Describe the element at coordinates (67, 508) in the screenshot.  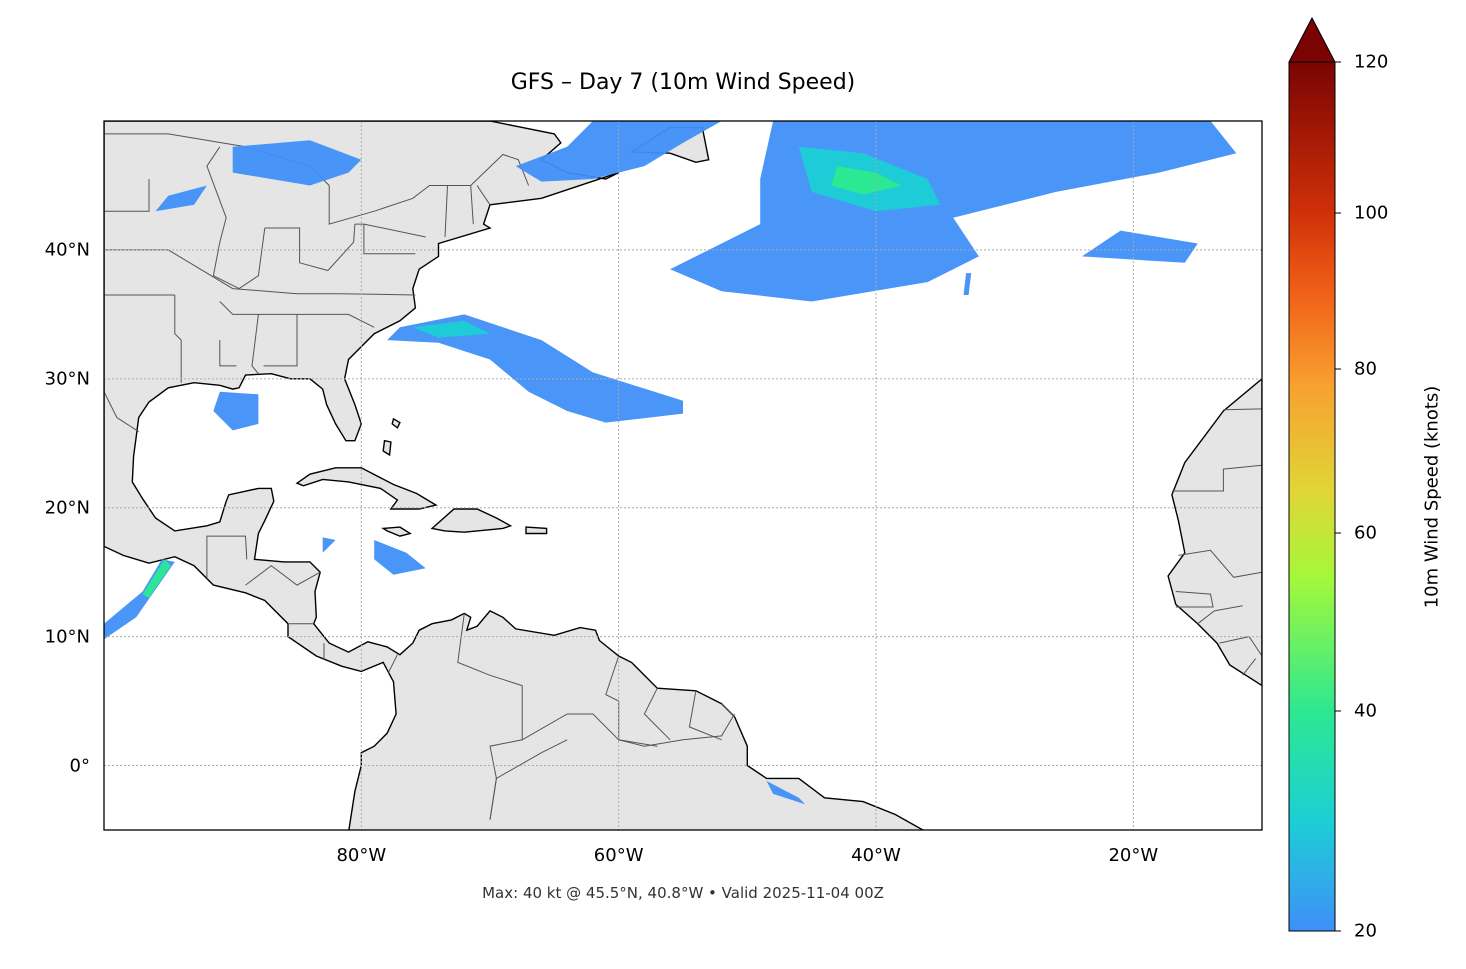
I see `lat-tick-label: 20°N` at that location.